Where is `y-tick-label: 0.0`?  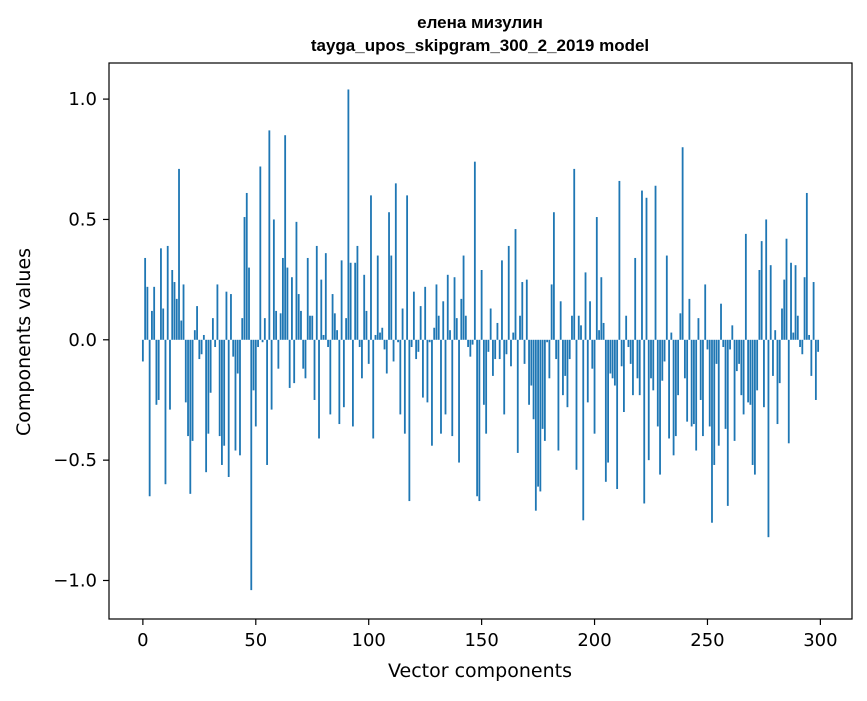 y-tick-label: 0.0 is located at coordinates (82, 340).